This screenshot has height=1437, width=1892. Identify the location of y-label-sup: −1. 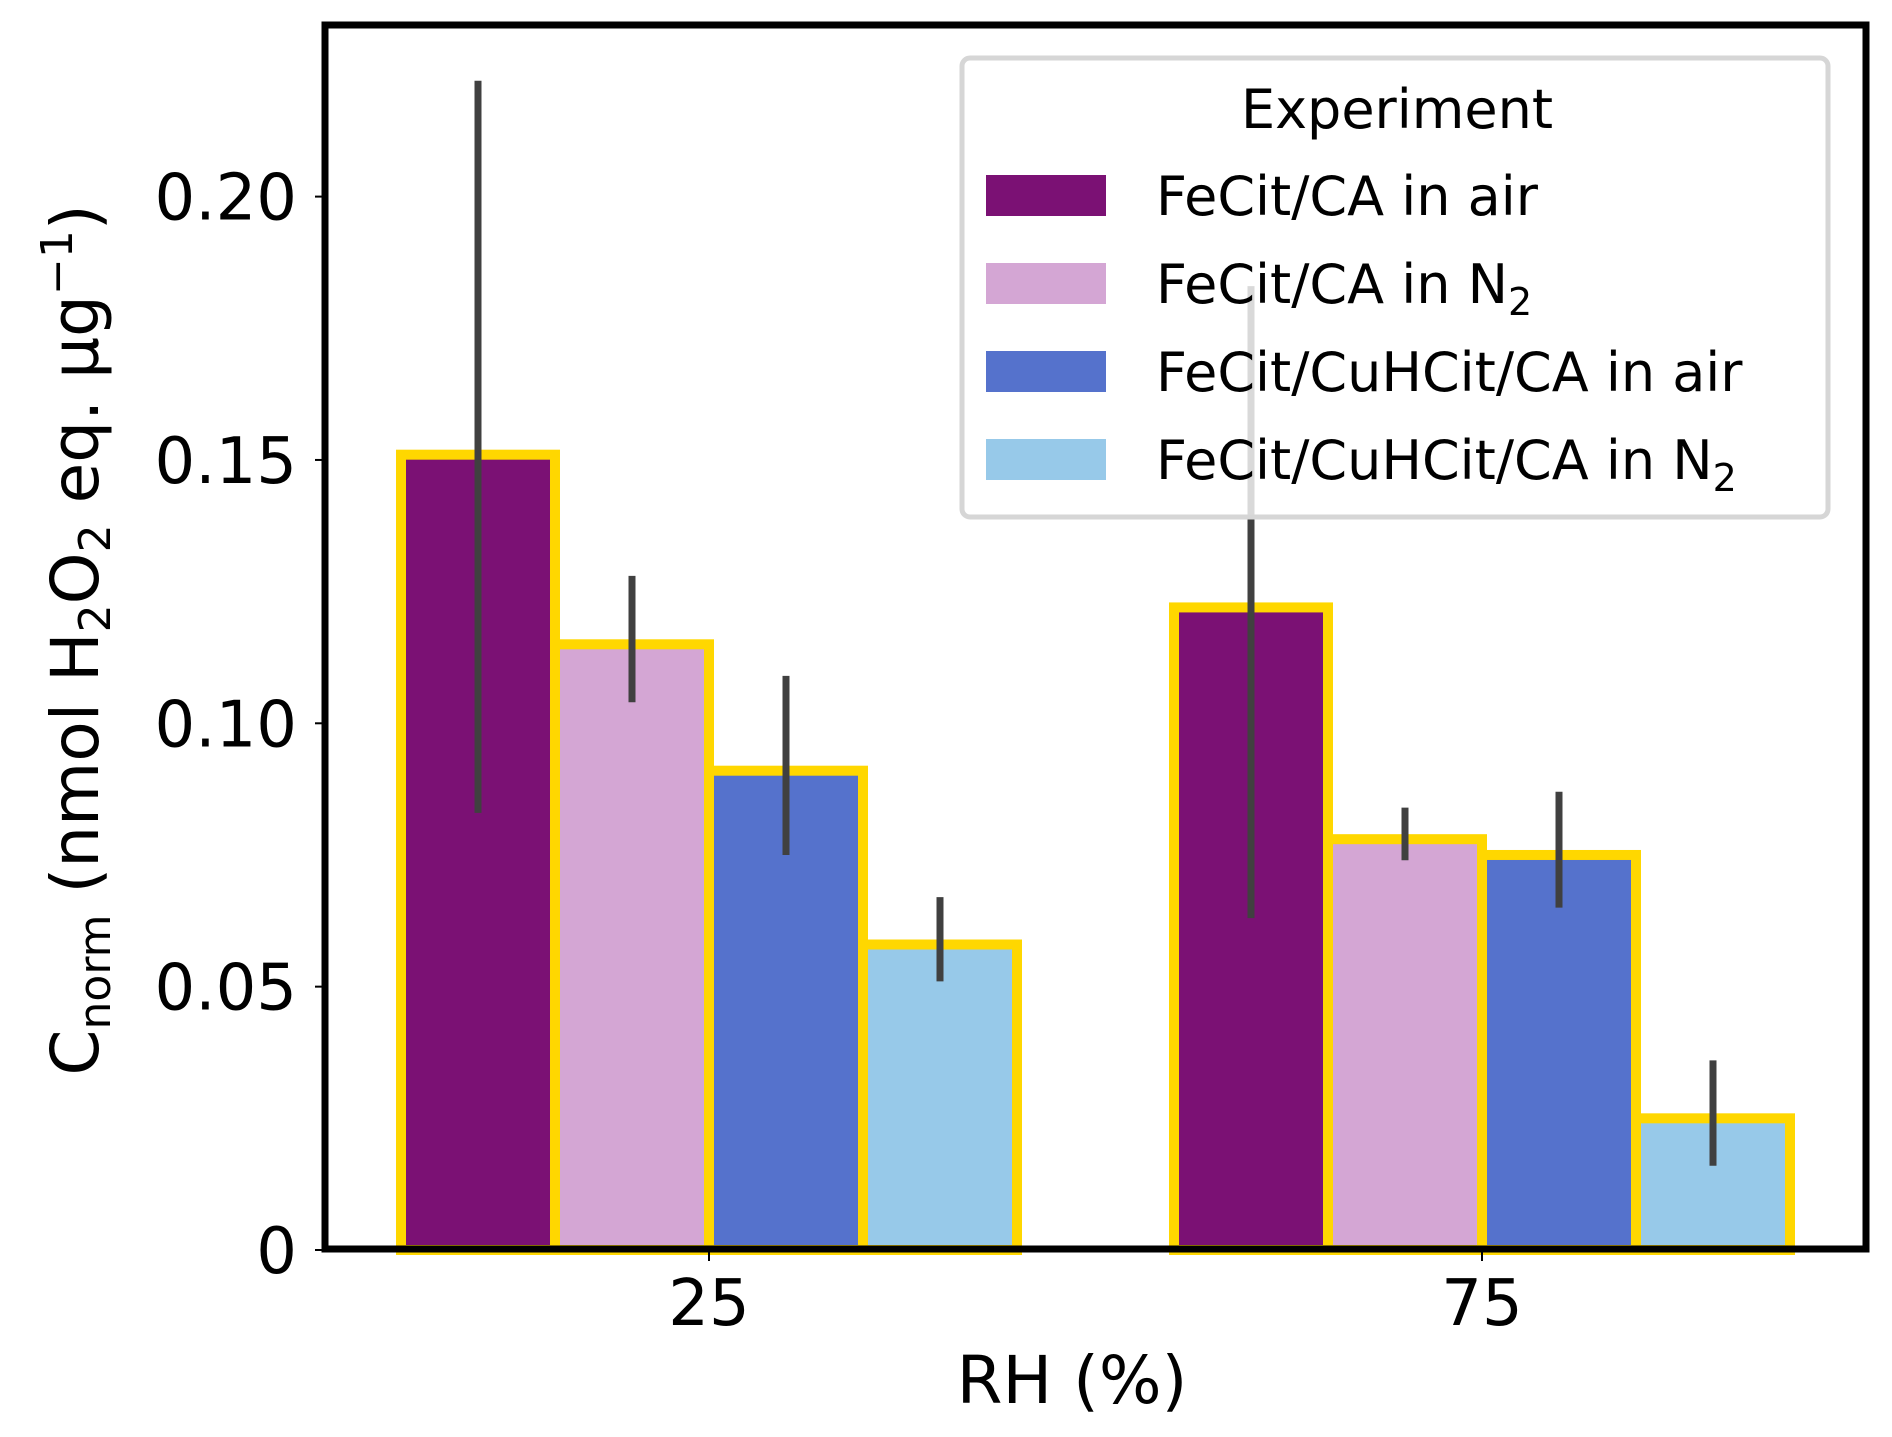
(57, 262).